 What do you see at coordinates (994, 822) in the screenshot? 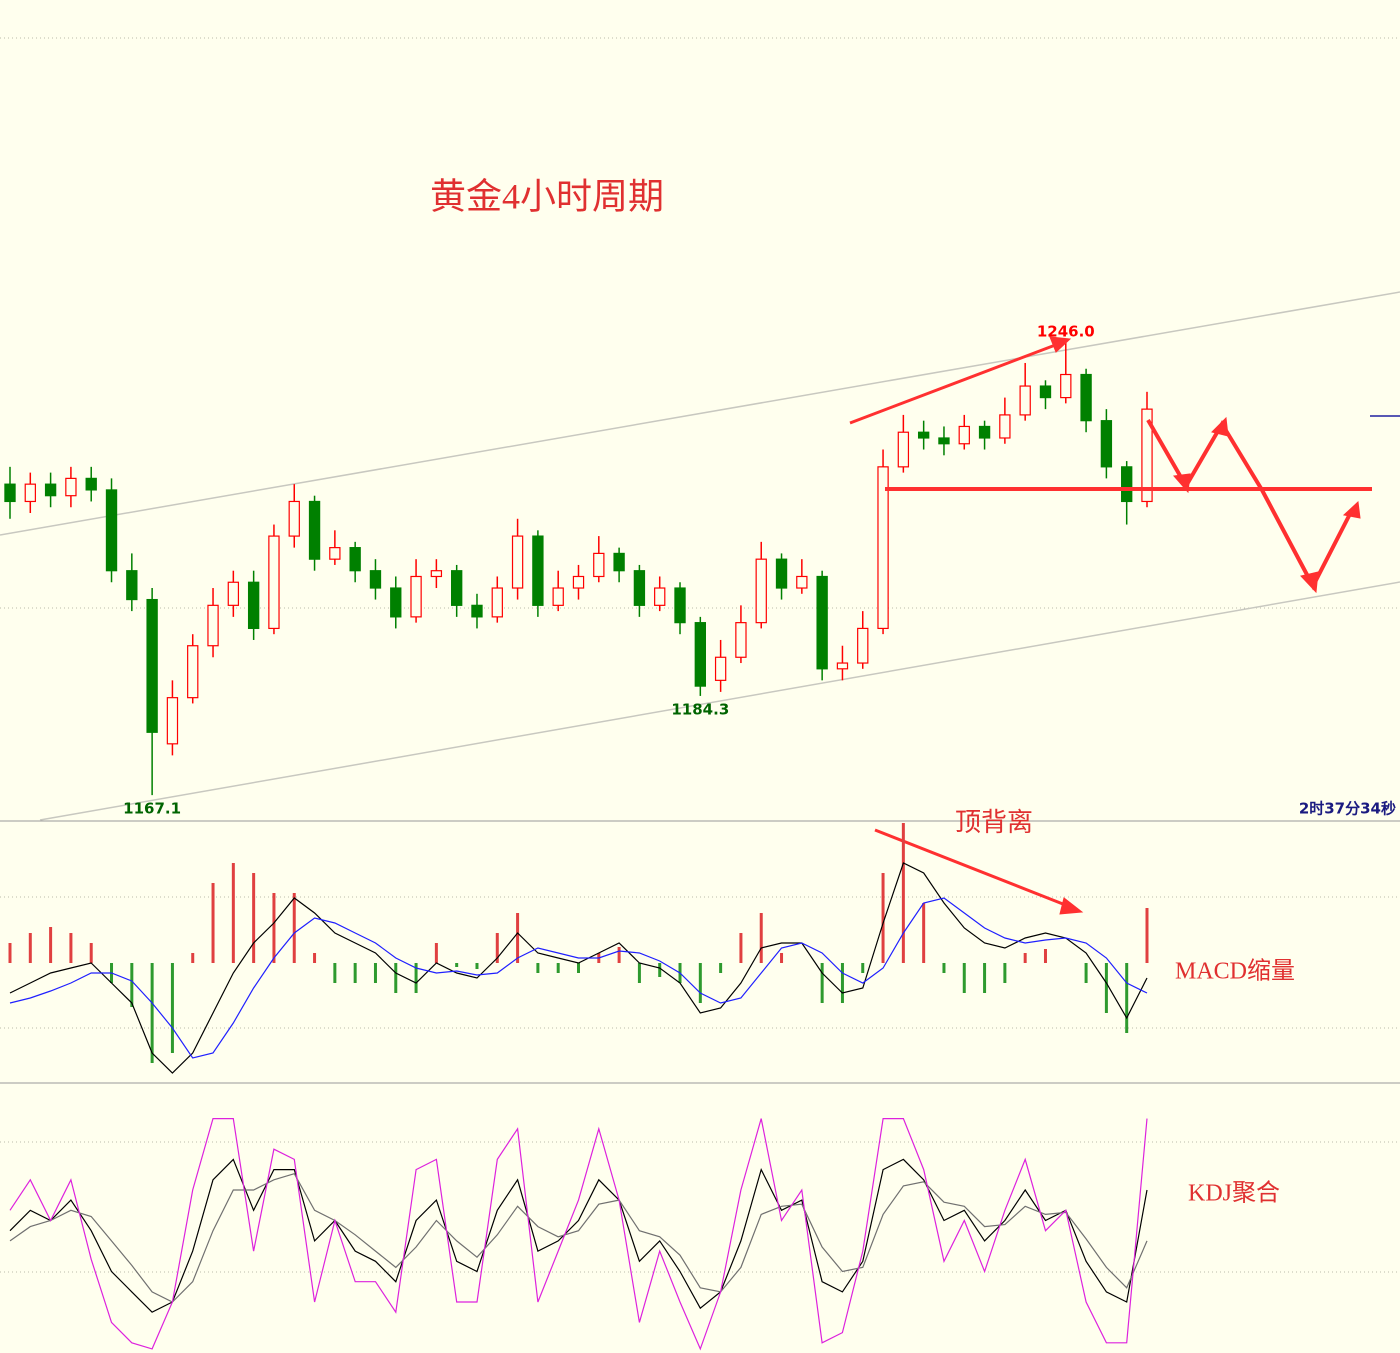
I see `annotation: 顶背离` at bounding box center [994, 822].